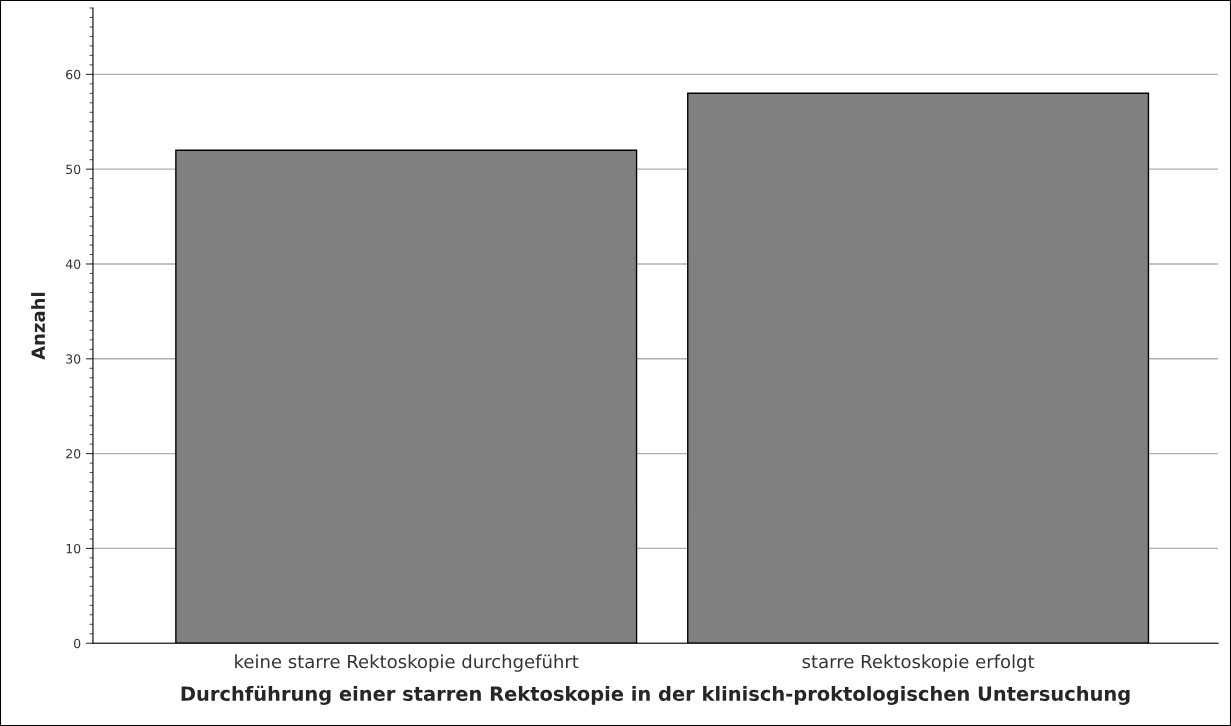 The height and width of the screenshot is (726, 1231). Describe the element at coordinates (73, 359) in the screenshot. I see `y-tick-label: 30` at that location.